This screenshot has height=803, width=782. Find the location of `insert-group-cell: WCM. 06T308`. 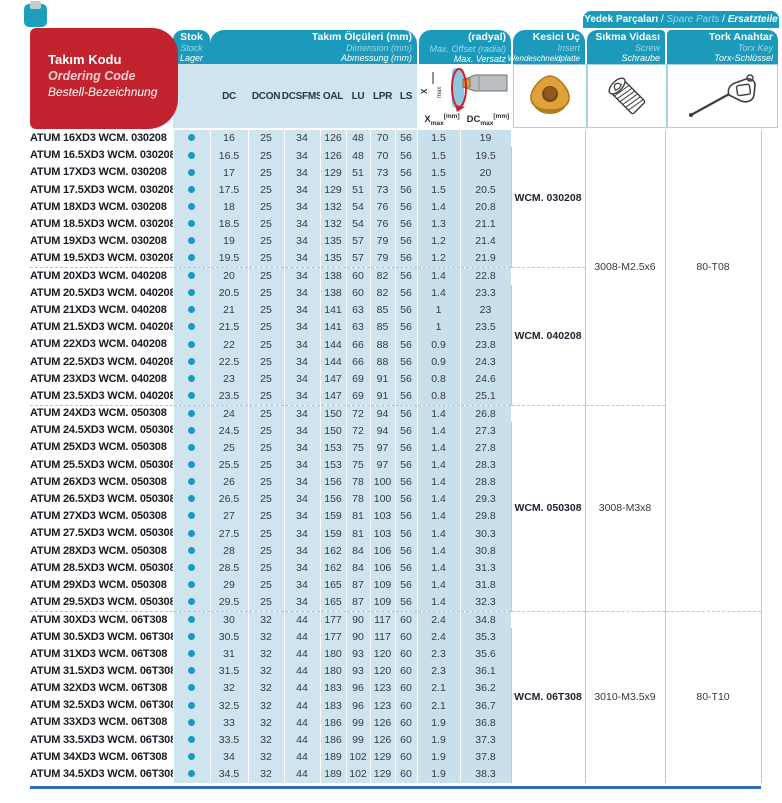

insert-group-cell: WCM. 06T308 is located at coordinates (547, 697).